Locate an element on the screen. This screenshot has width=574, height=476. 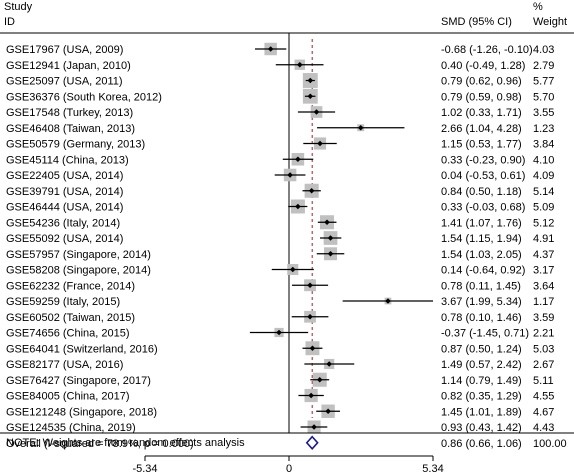
weight-value: 2.21 is located at coordinates (543, 334).